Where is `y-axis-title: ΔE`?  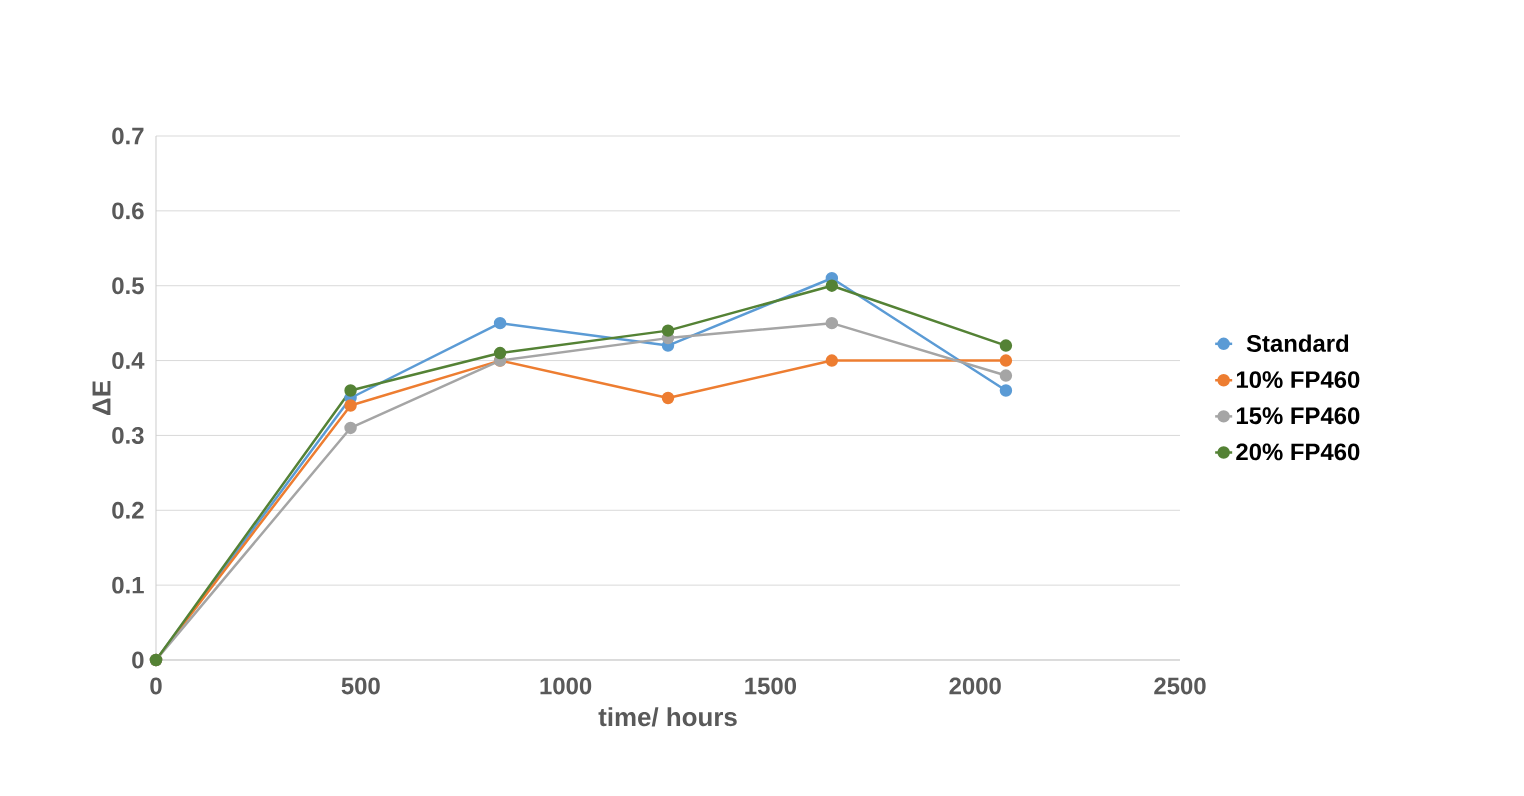
y-axis-title: ΔE is located at coordinates (101, 398).